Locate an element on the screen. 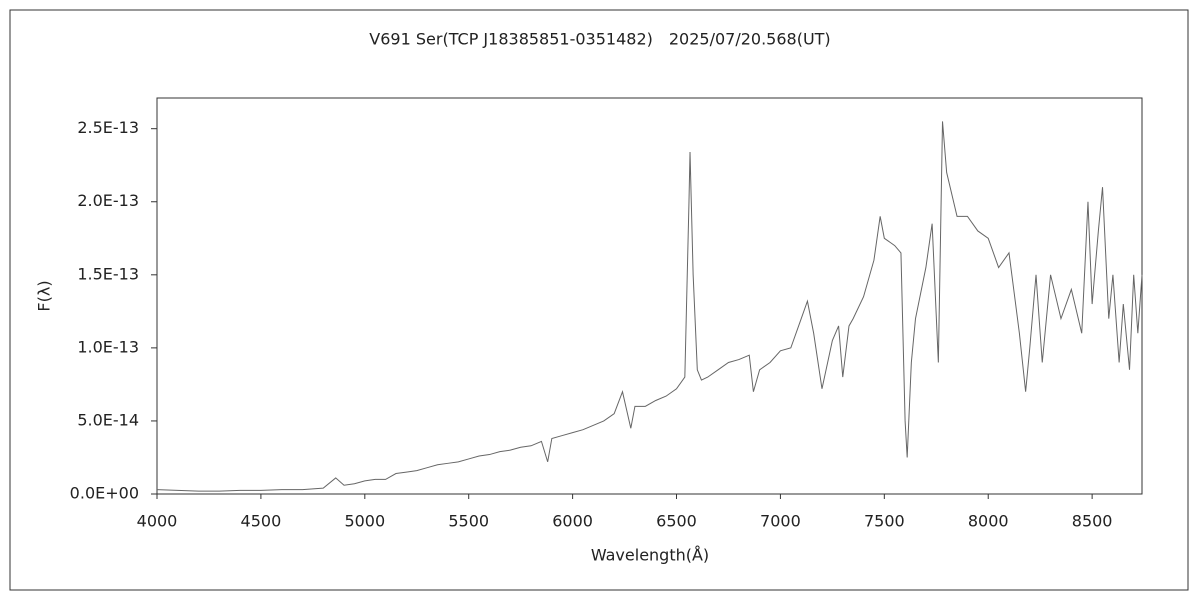 The height and width of the screenshot is (604, 1200). y-tick-label: 0.0E+00 is located at coordinates (104, 493).